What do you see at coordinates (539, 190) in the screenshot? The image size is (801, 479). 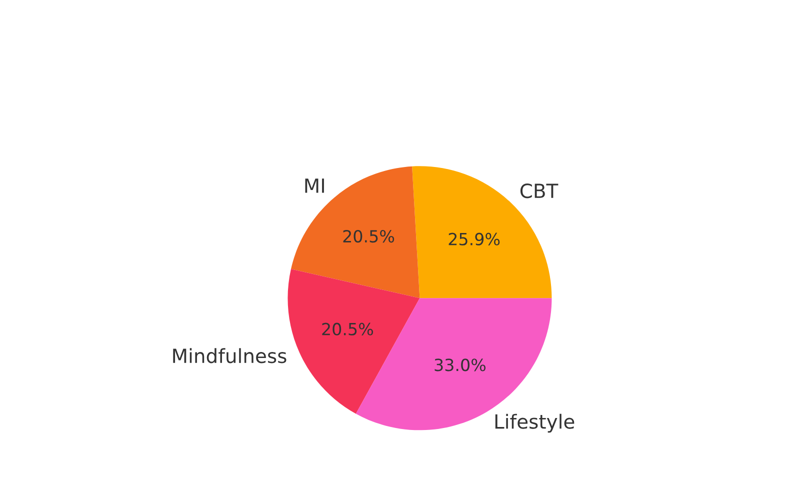 I see `slice-label: CBT` at bounding box center [539, 190].